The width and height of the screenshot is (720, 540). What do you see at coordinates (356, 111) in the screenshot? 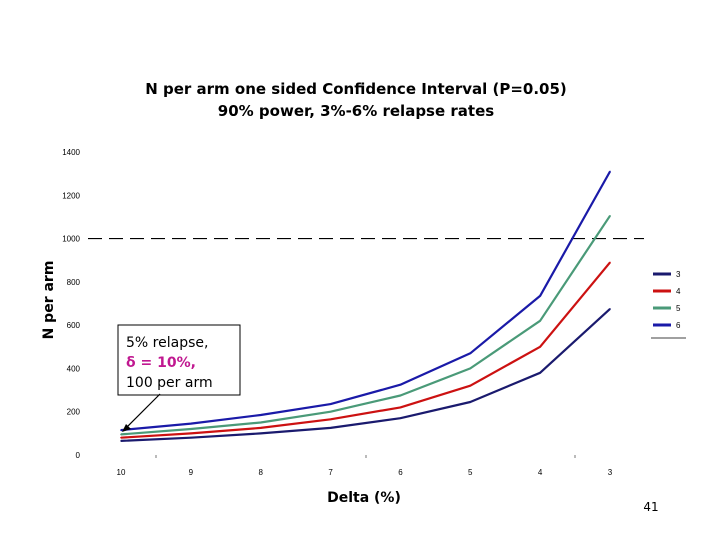
I see `chart-subtitle: 90% power, 3%-6% relapse rates` at bounding box center [356, 111].